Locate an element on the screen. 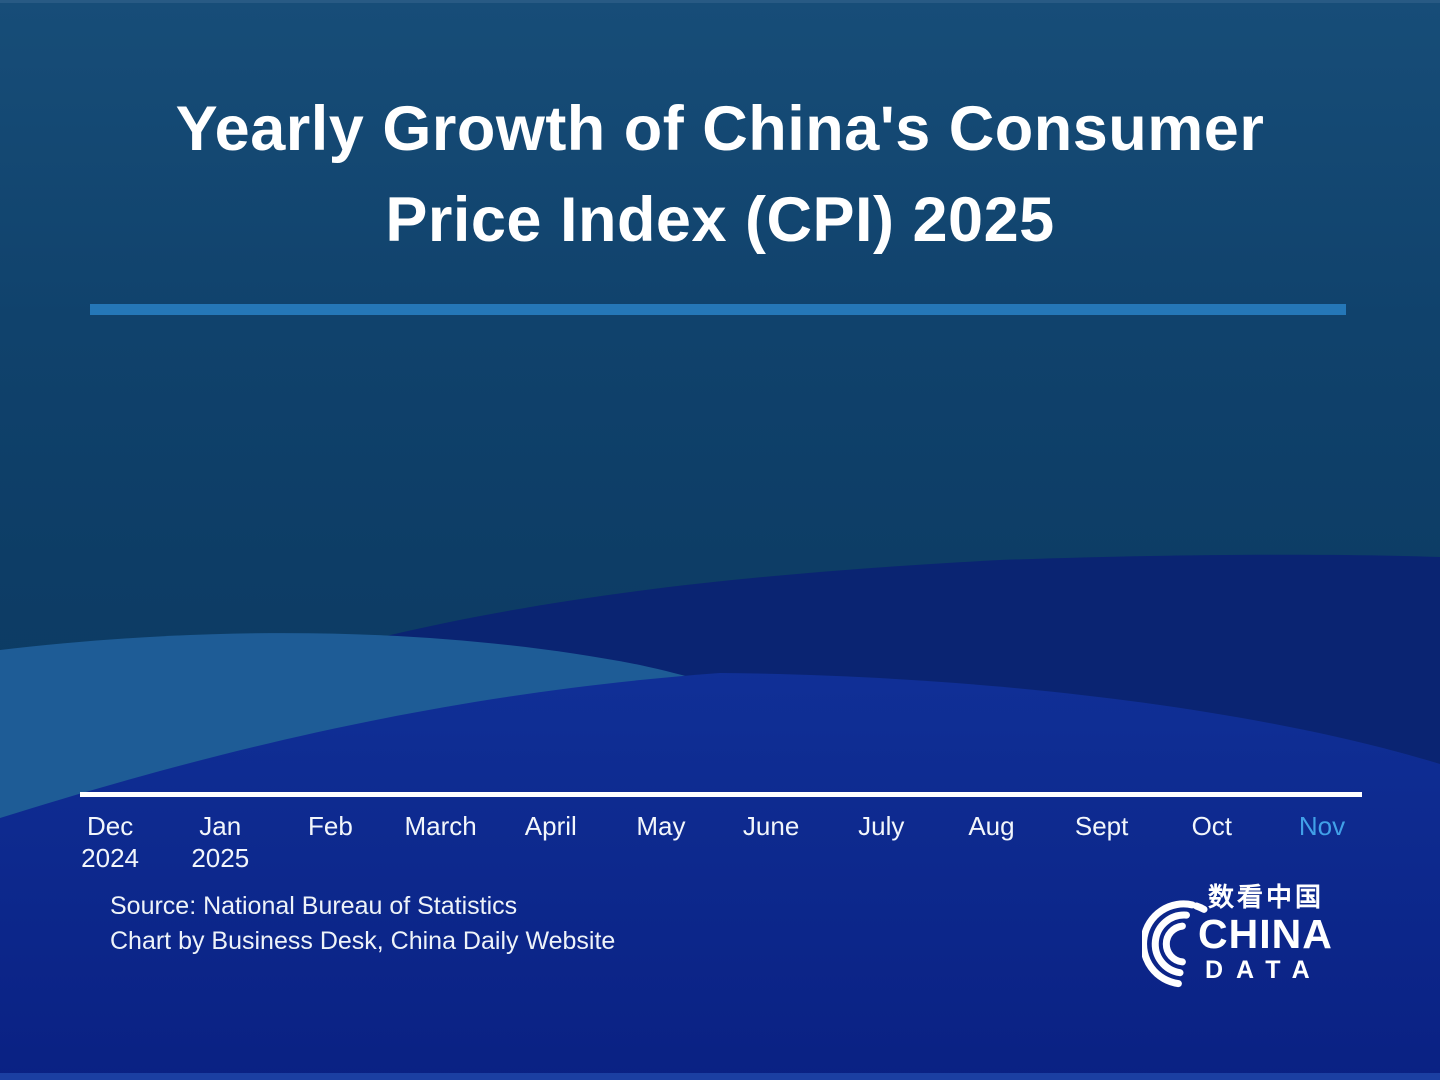 The height and width of the screenshot is (1080, 1440). logo-name-china: CHINA is located at coordinates (1265, 934).